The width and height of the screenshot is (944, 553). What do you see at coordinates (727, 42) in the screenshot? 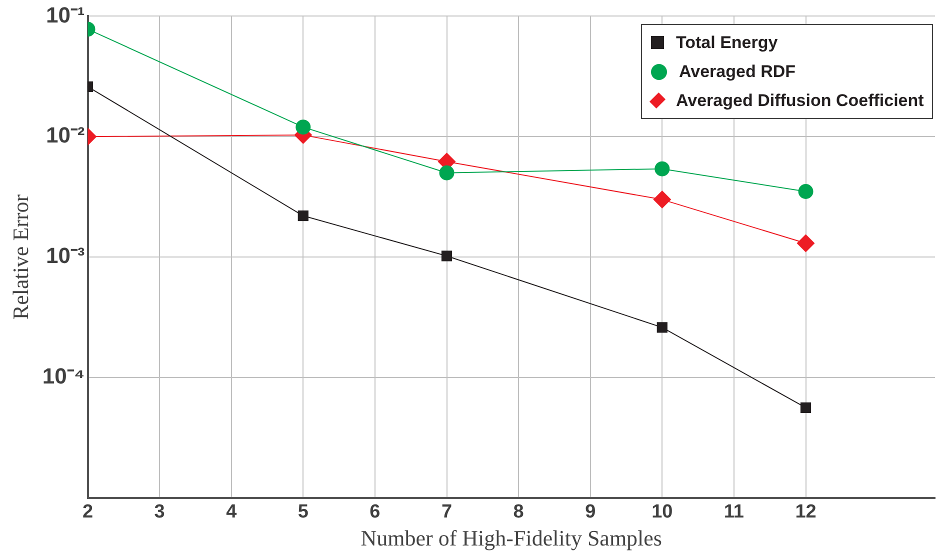
I see `legend-label: Total Energy` at bounding box center [727, 42].